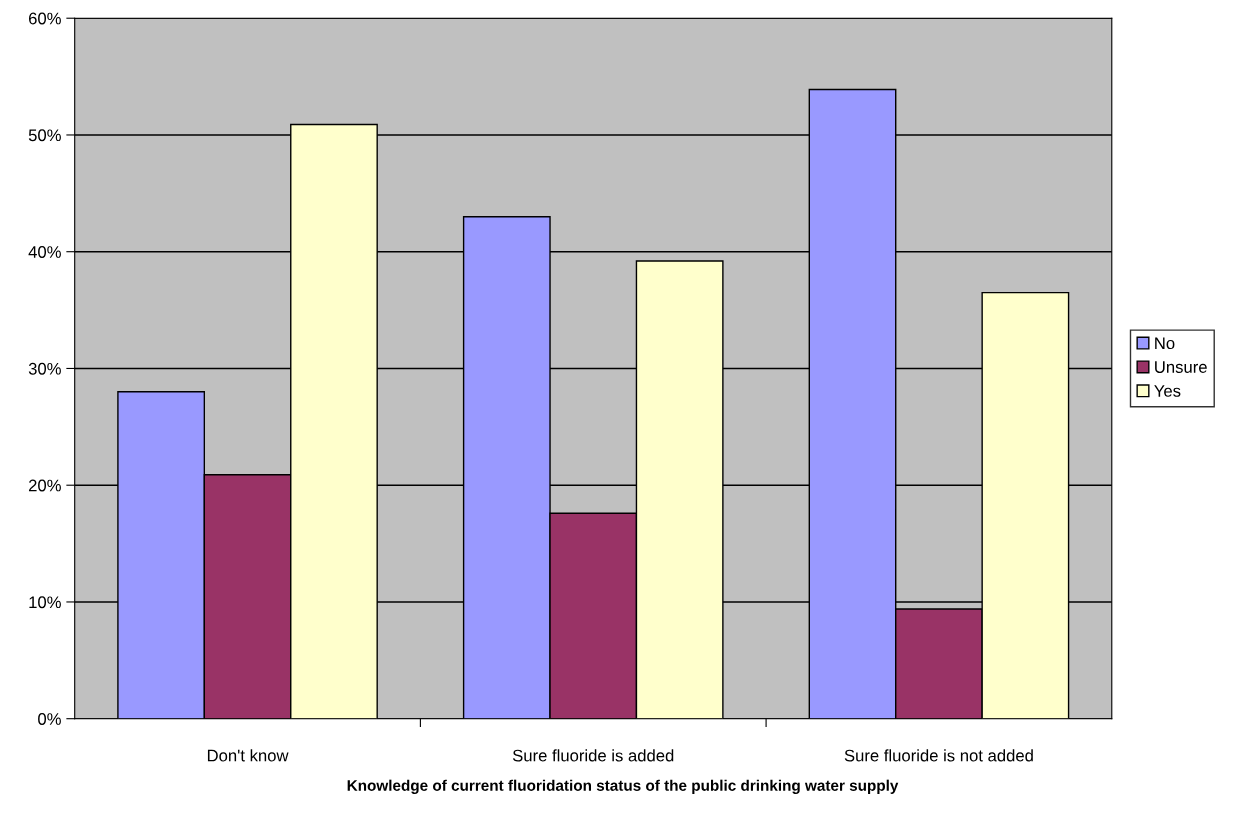  Describe the element at coordinates (1165, 343) in the screenshot. I see `legend-label: No` at that location.